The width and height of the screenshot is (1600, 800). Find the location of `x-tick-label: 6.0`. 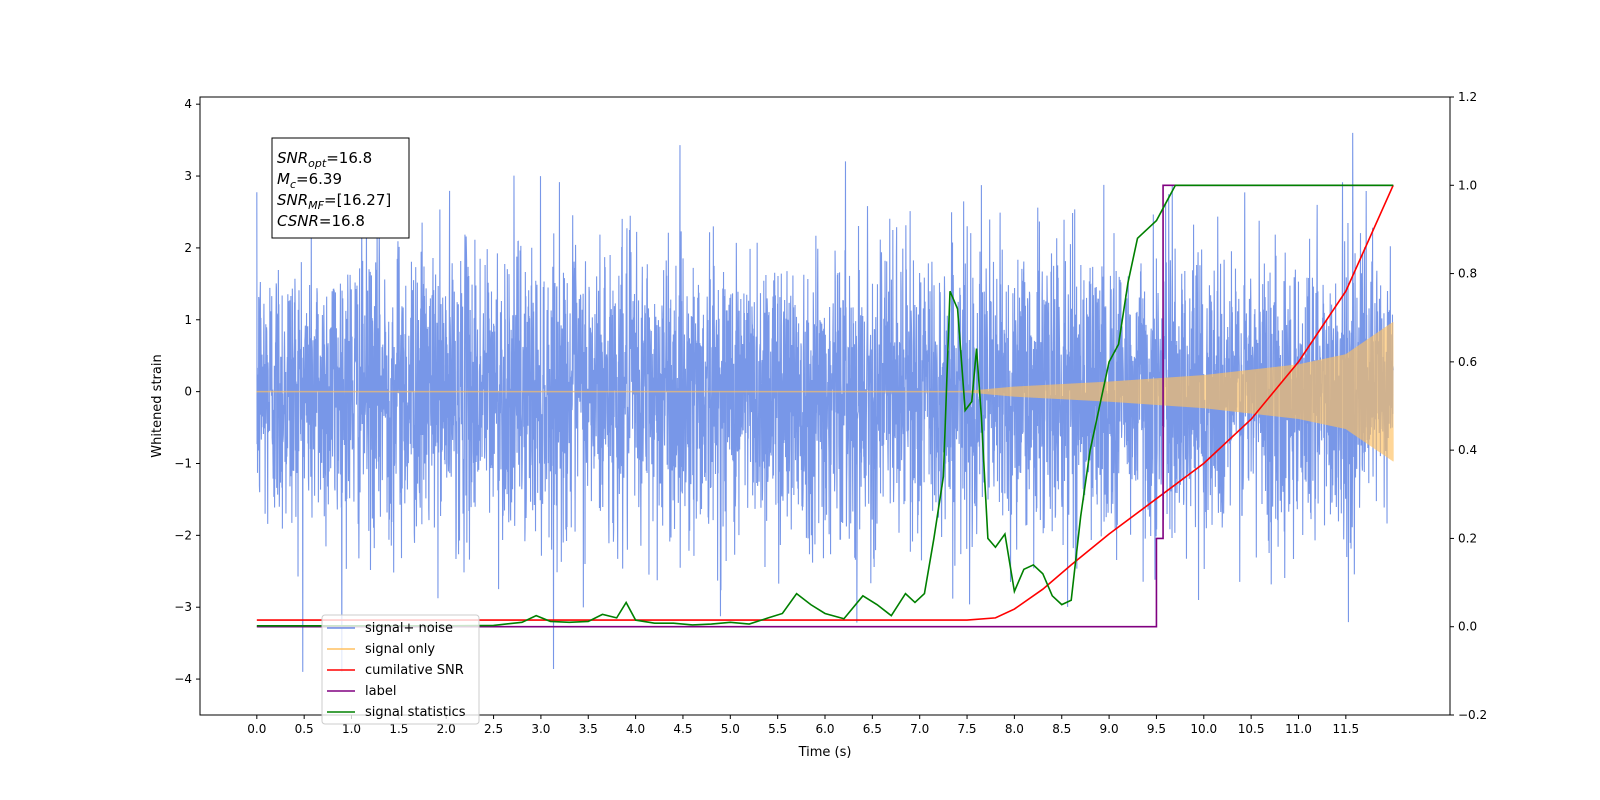

x-tick-label: 6.0 is located at coordinates (824, 729).